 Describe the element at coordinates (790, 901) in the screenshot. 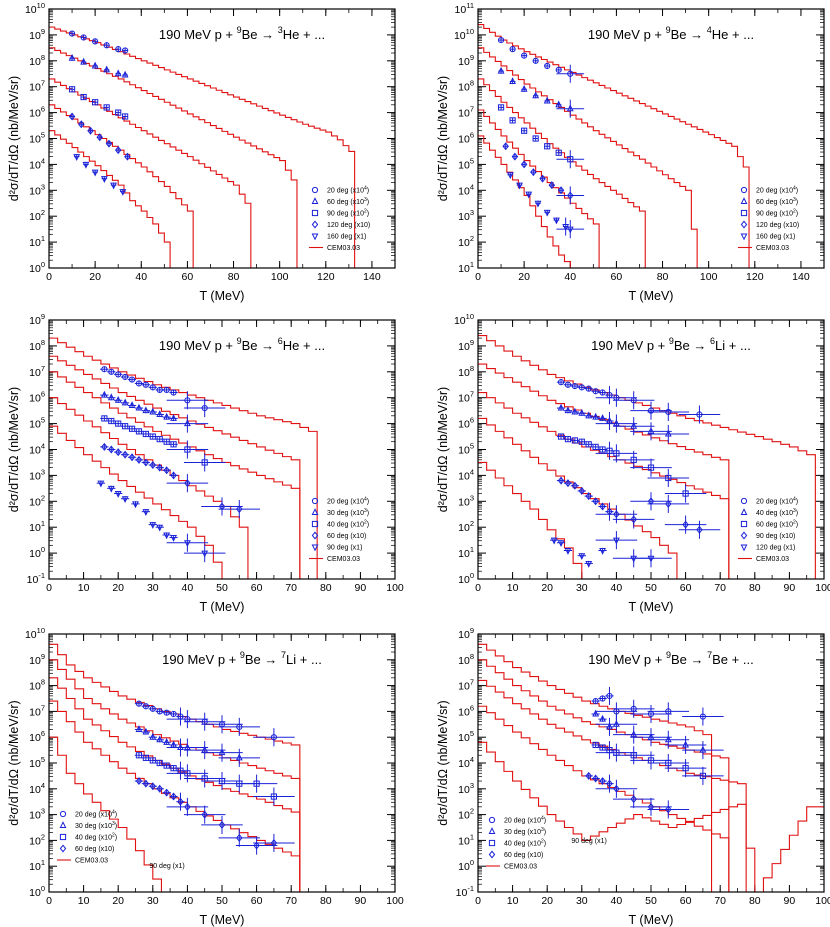

I see `x-tick-label: 90` at that location.